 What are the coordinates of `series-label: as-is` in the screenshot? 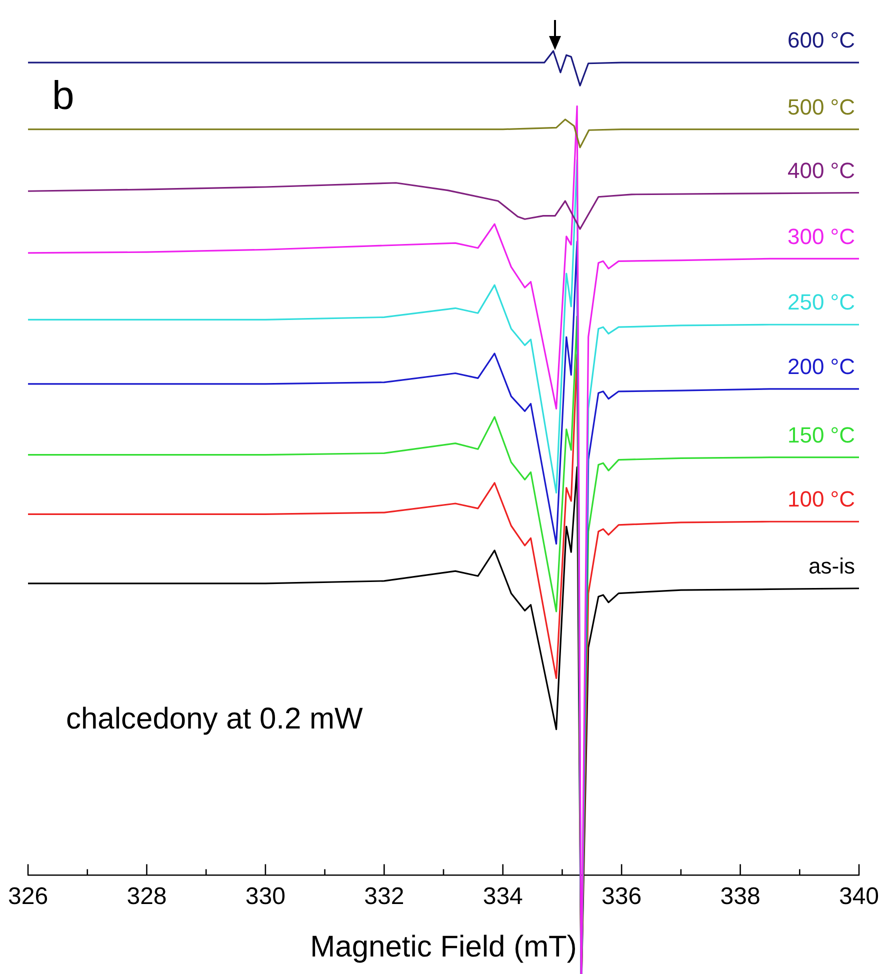 It's located at (831, 565).